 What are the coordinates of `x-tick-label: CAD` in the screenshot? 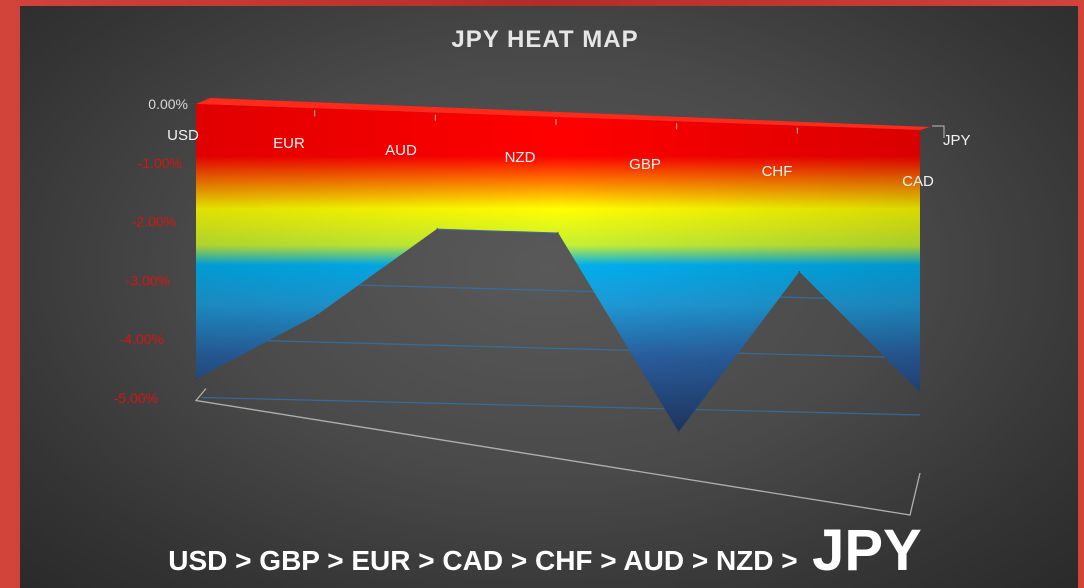 It's located at (918, 181).